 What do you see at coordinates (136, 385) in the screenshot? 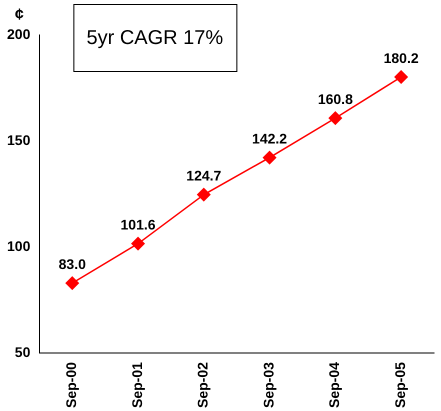
I see `x-tick-label: Sep-01` at bounding box center [136, 385].